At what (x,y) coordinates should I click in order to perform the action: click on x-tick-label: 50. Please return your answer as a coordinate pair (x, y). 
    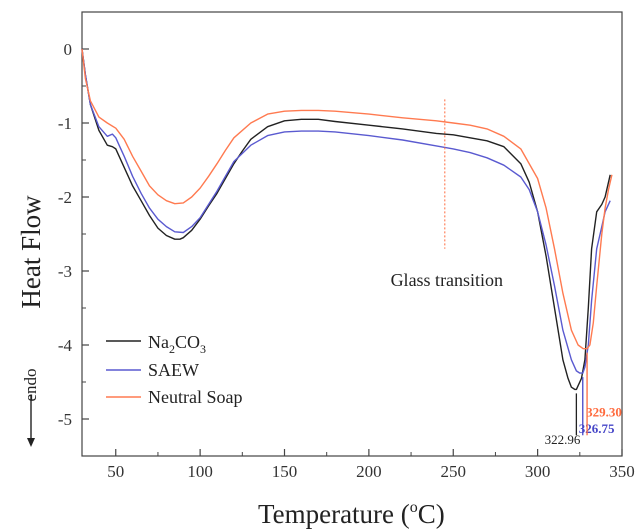
    Looking at the image, I should click on (115, 471).